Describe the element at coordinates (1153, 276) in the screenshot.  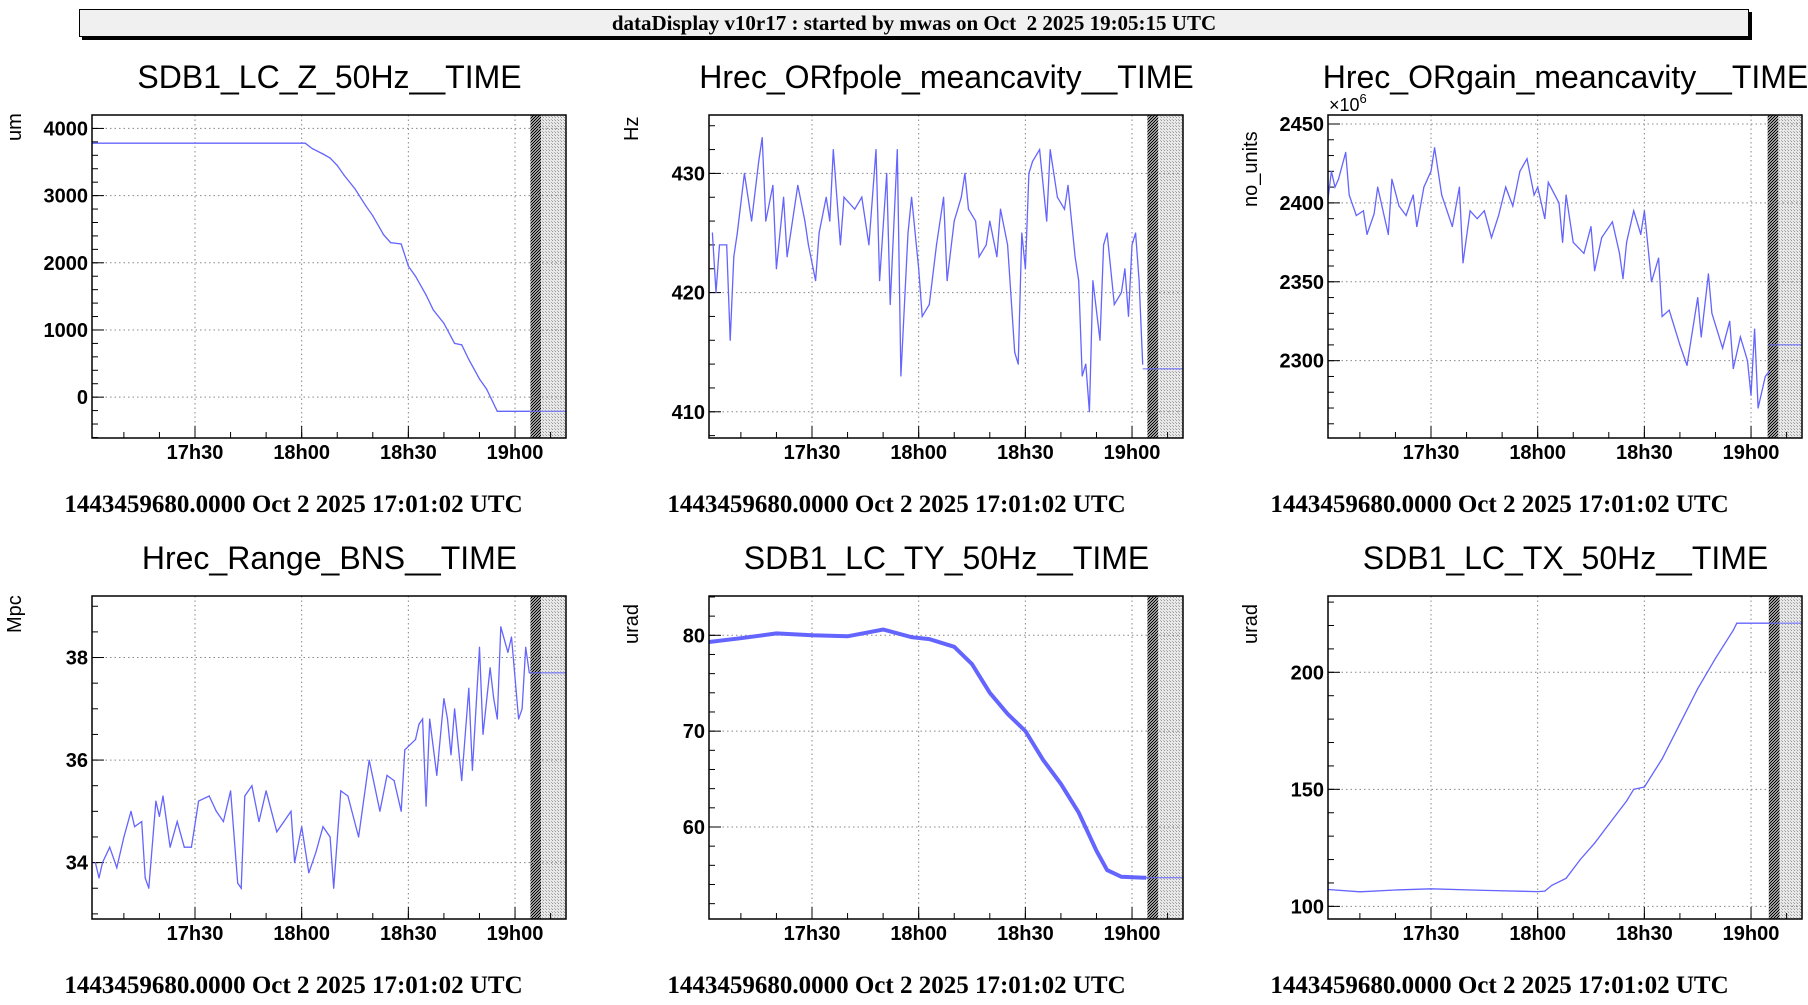
I see `no-data-band-dark` at that location.